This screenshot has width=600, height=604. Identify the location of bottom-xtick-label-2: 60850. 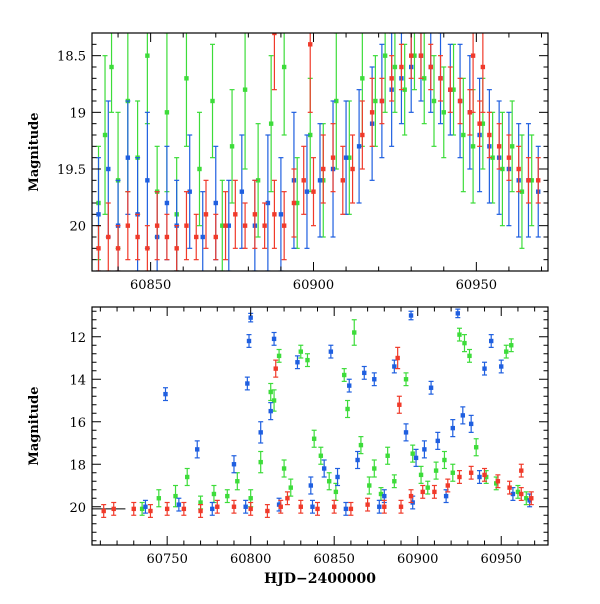
(334, 559).